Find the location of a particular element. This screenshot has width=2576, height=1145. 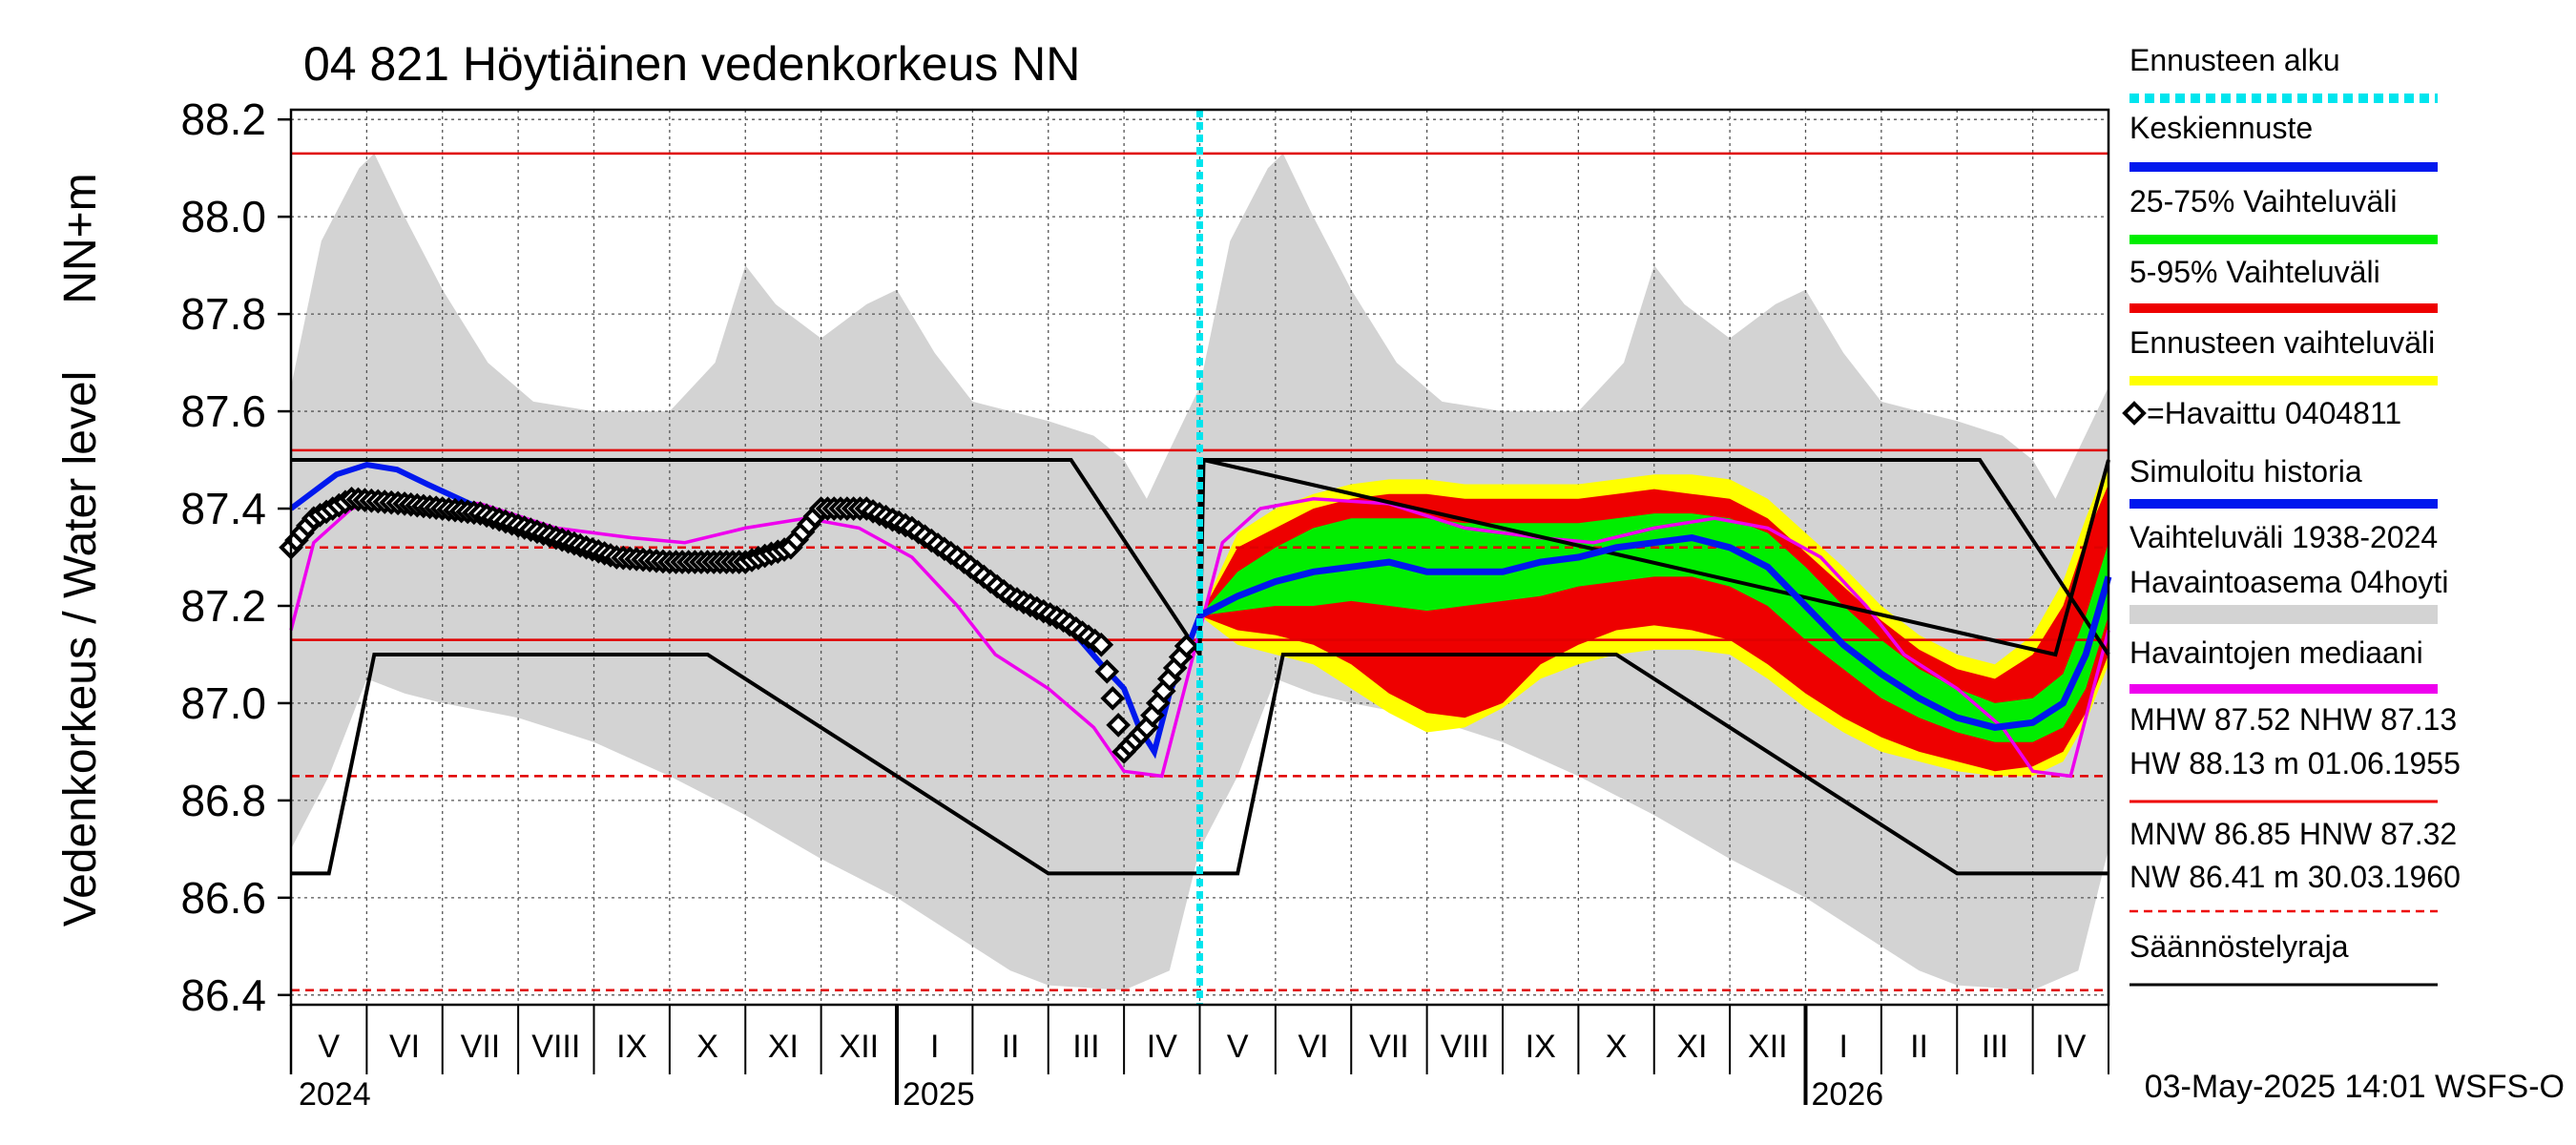

legend-label: Säännöstelyraja is located at coordinates (2239, 946).